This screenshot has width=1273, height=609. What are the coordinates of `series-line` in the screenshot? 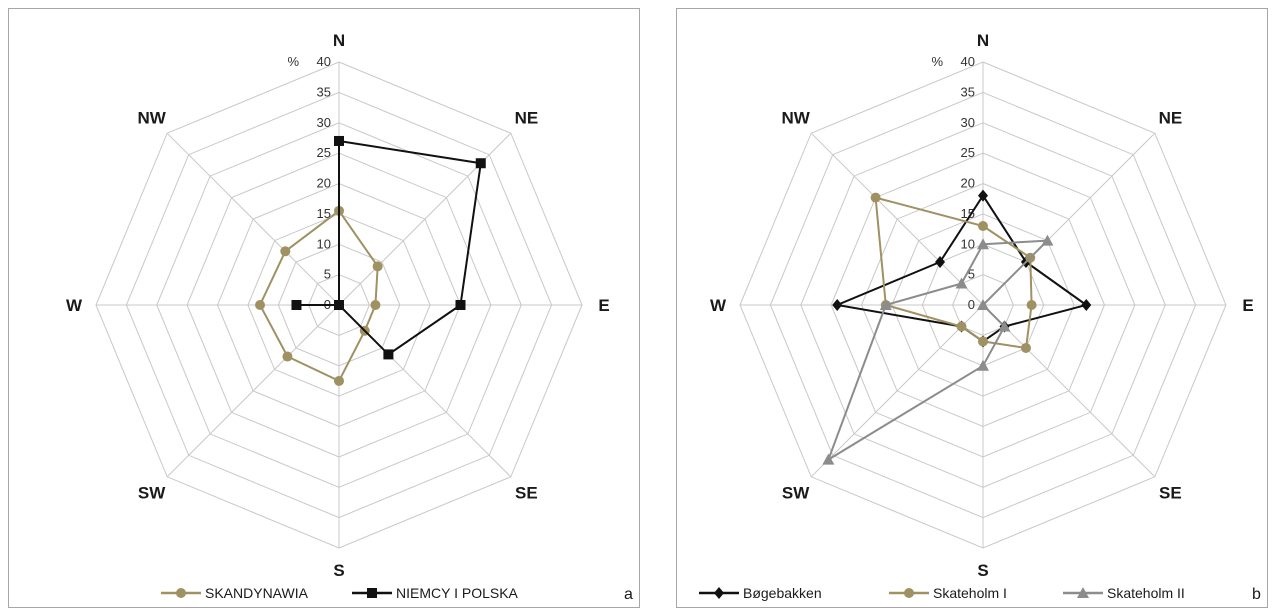 It's located at (389, 247).